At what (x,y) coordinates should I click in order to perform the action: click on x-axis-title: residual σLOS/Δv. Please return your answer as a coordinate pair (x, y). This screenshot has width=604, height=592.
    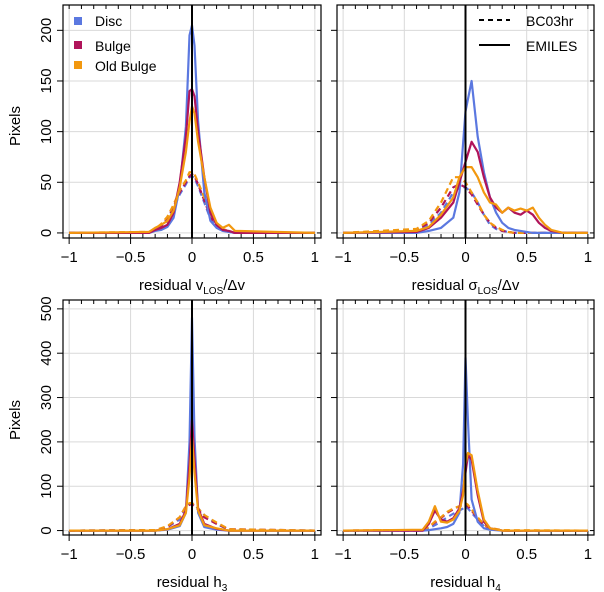
    Looking at the image, I should click on (466, 287).